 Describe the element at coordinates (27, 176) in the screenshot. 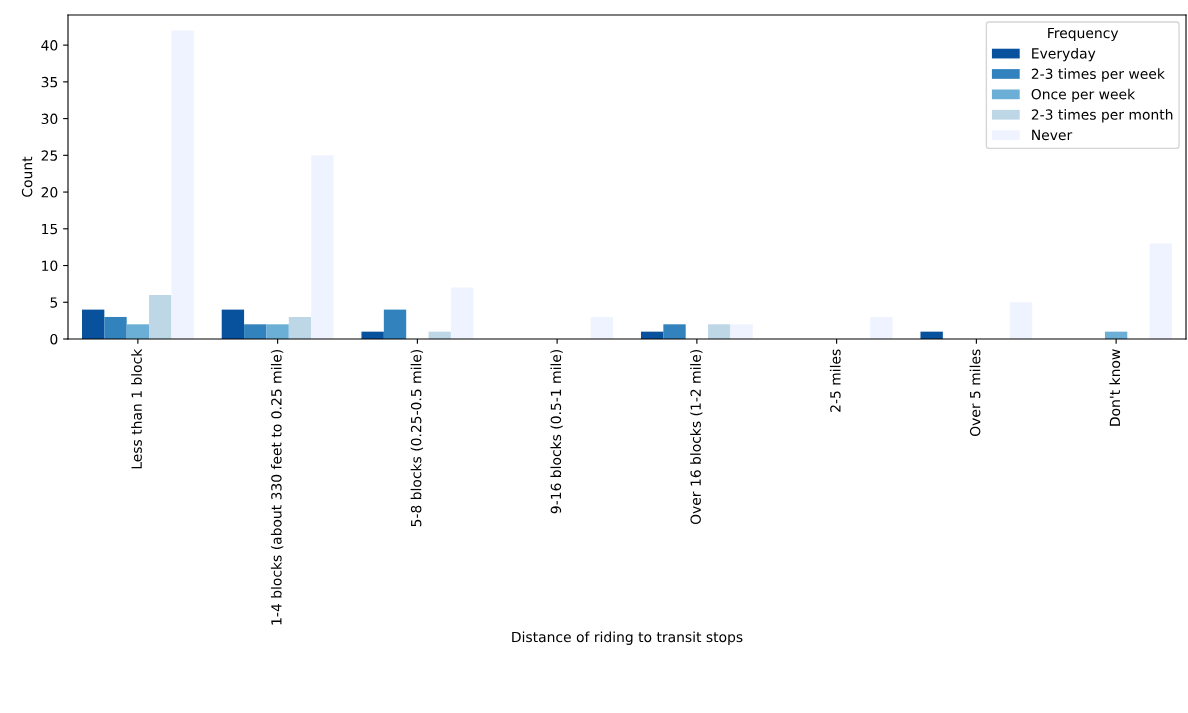

I see `y-axis-title: Count` at that location.